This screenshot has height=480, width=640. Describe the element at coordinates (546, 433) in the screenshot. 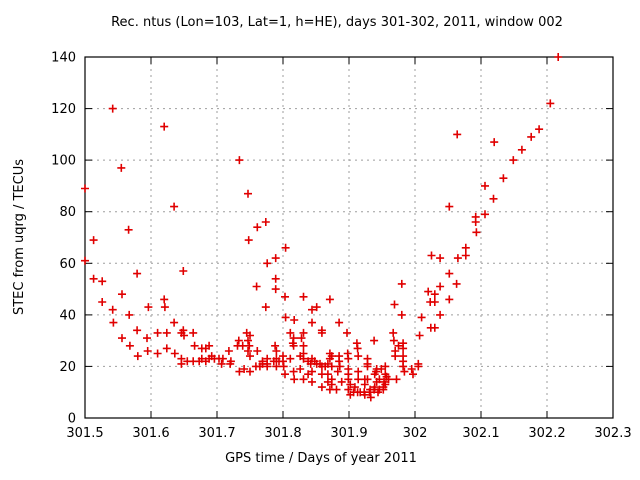

I see `x-tick-label: 302.2` at that location.